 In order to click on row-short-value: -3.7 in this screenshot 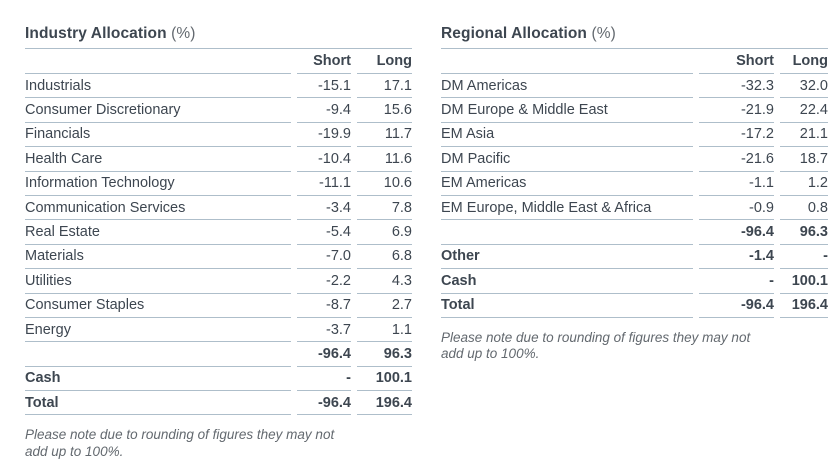, I will do `click(324, 330)`.